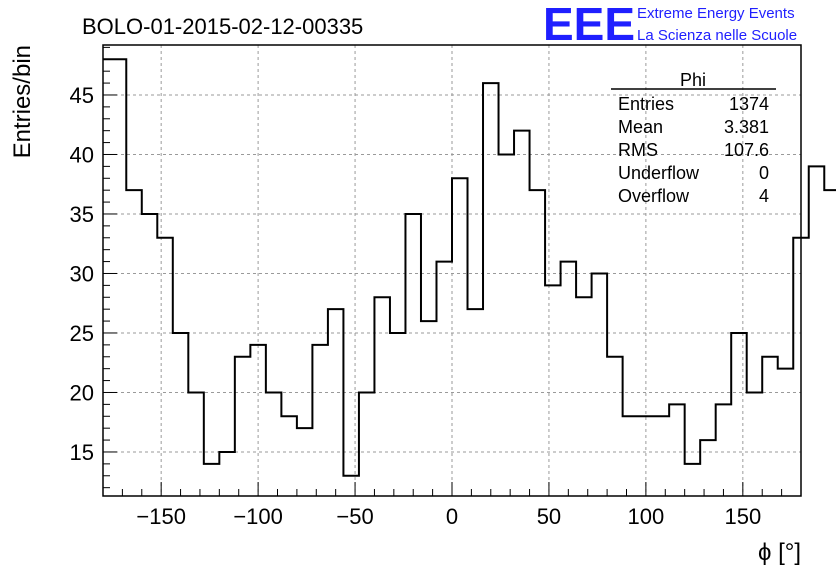 This screenshot has height=572, width=836. What do you see at coordinates (764, 173) in the screenshot?
I see `stats-row-value: 0` at bounding box center [764, 173].